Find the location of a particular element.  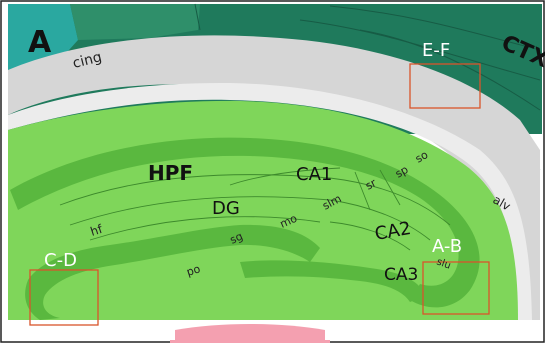

label-ca3: CA3 is located at coordinates (401, 275).